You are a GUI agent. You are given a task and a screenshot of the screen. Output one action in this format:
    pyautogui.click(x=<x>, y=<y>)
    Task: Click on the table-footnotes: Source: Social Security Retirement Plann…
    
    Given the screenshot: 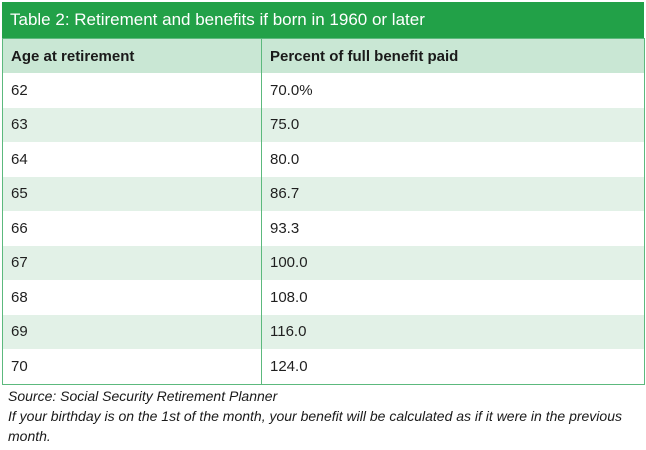 What is the action you would take?
    pyautogui.click(x=323, y=416)
    